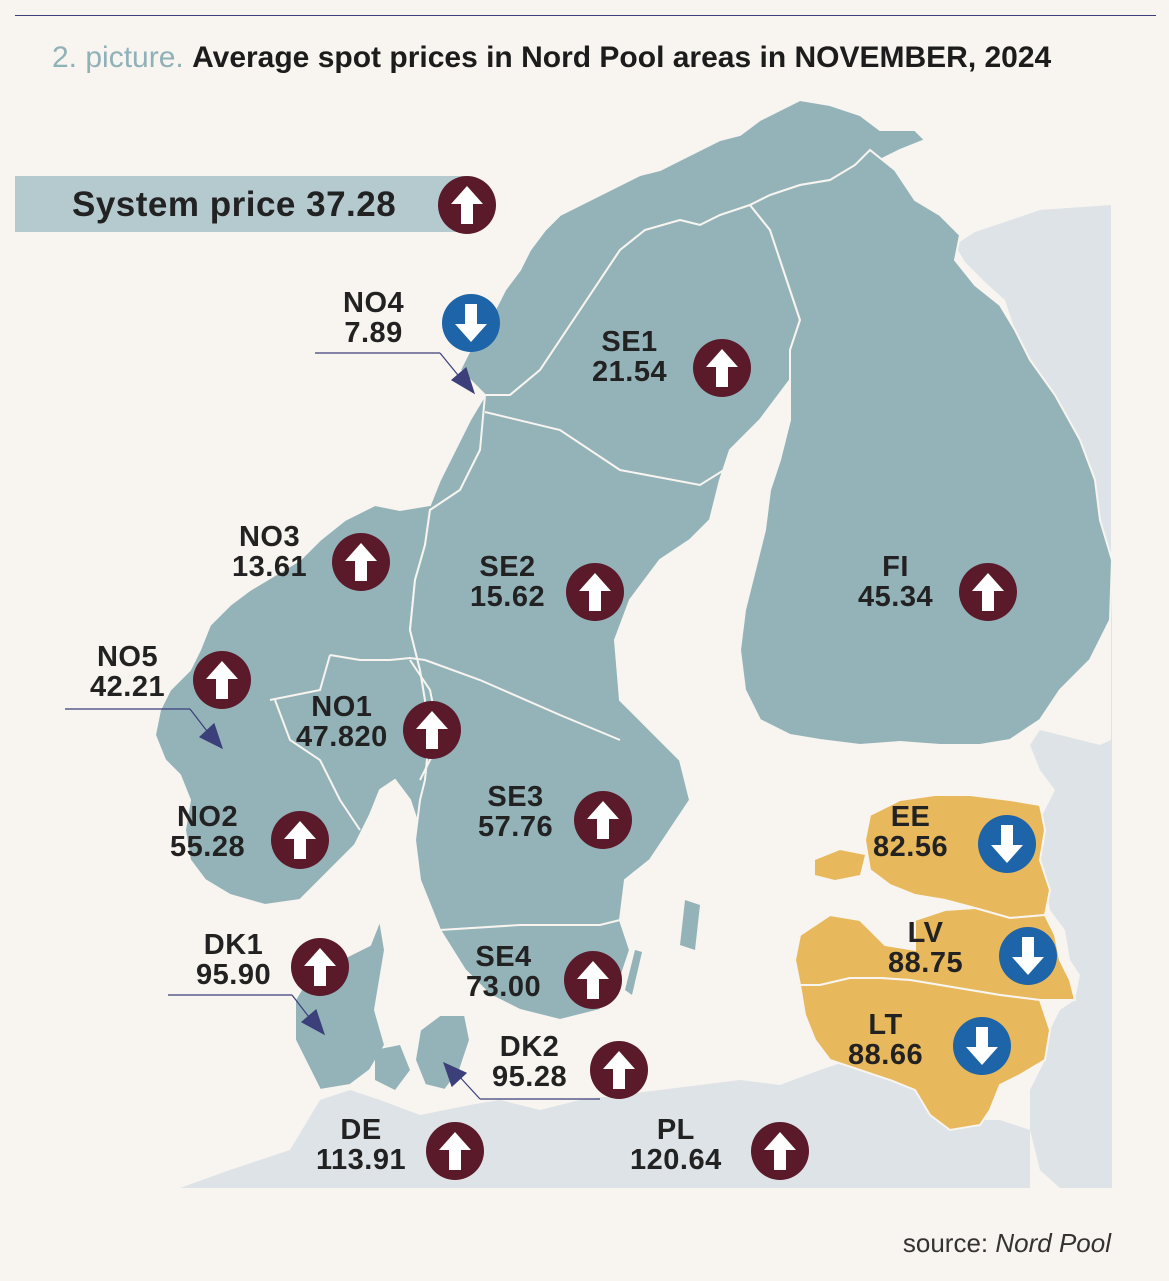  What do you see at coordinates (886, 1055) in the screenshot?
I see `area-price: 88.66` at bounding box center [886, 1055].